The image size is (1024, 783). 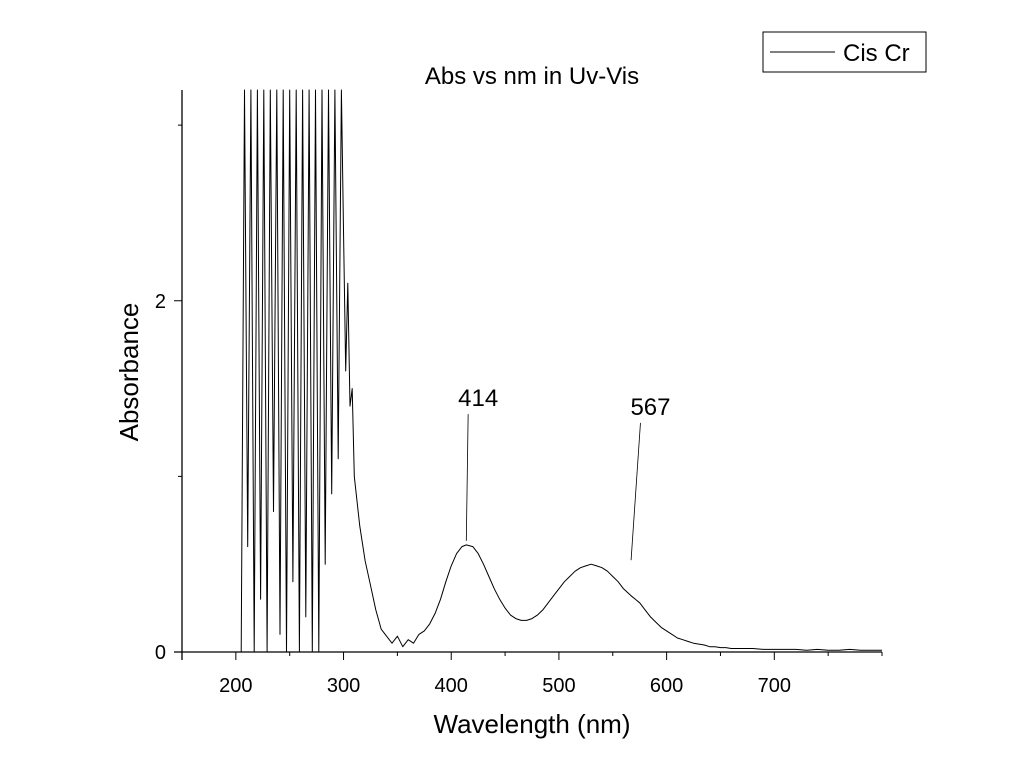 I want to click on x-tick-label: 600, so click(x=666, y=686).